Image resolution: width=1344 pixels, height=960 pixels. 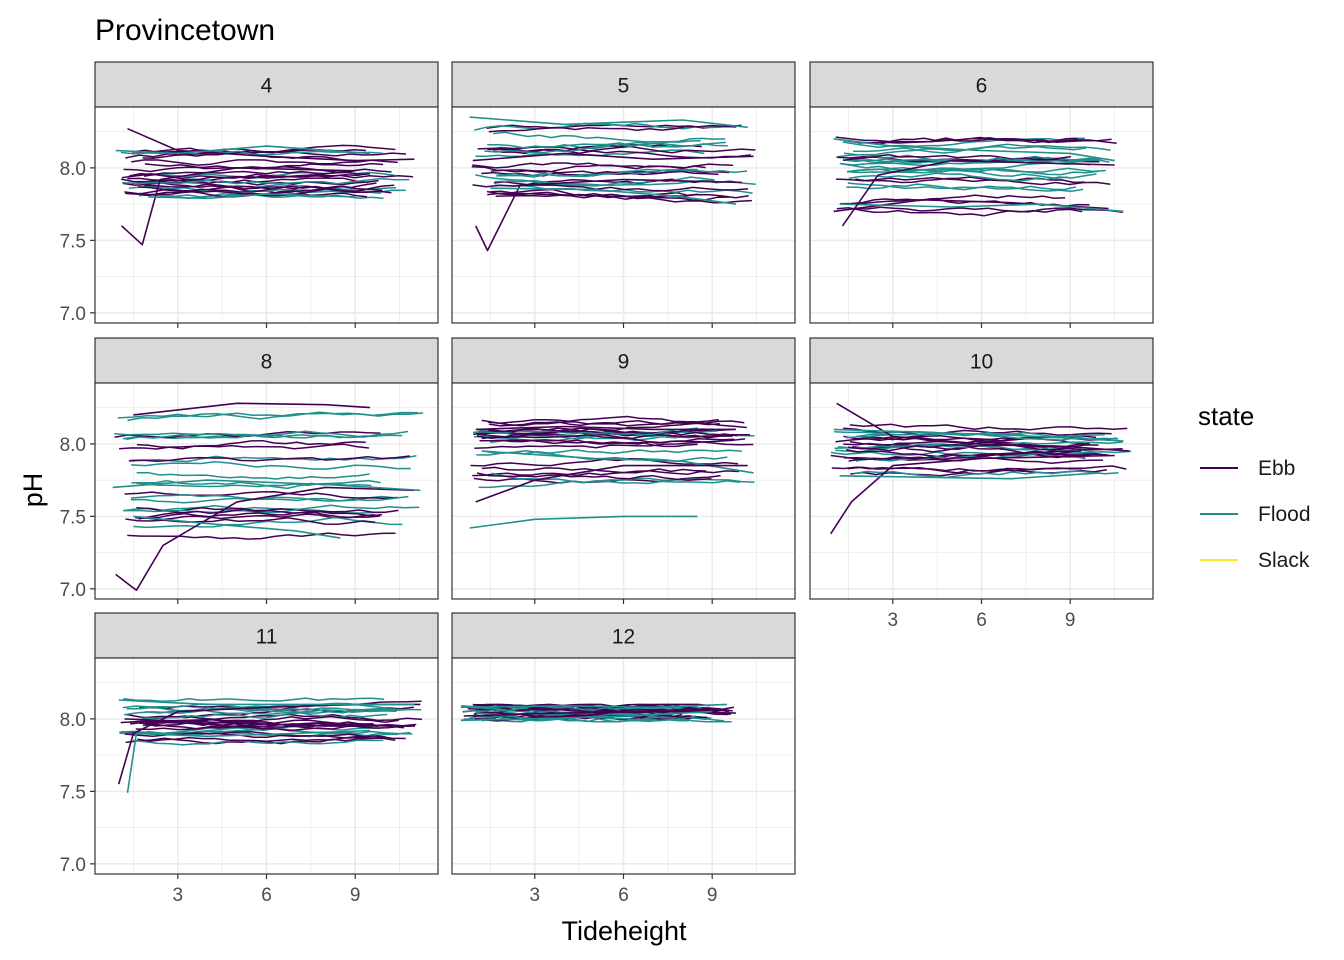 What do you see at coordinates (1284, 514) in the screenshot?
I see `legend-label: Flood` at bounding box center [1284, 514].